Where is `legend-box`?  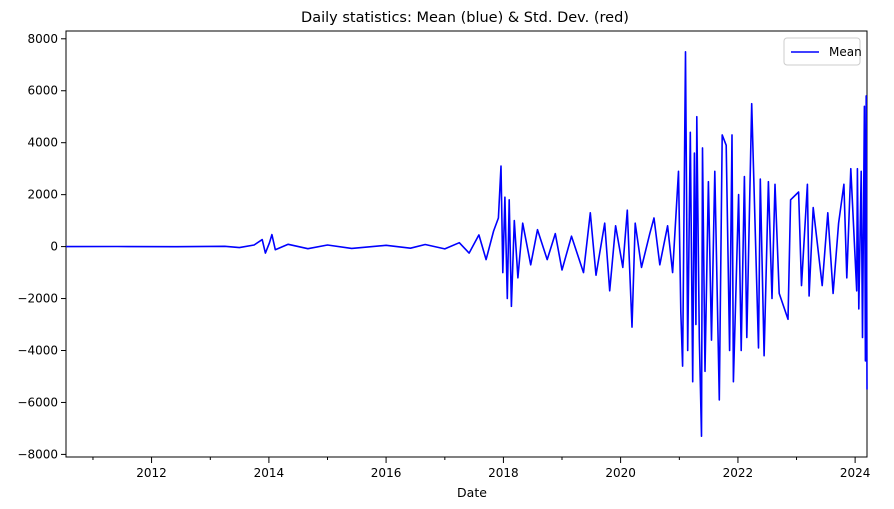
legend-box is located at coordinates (822, 51).